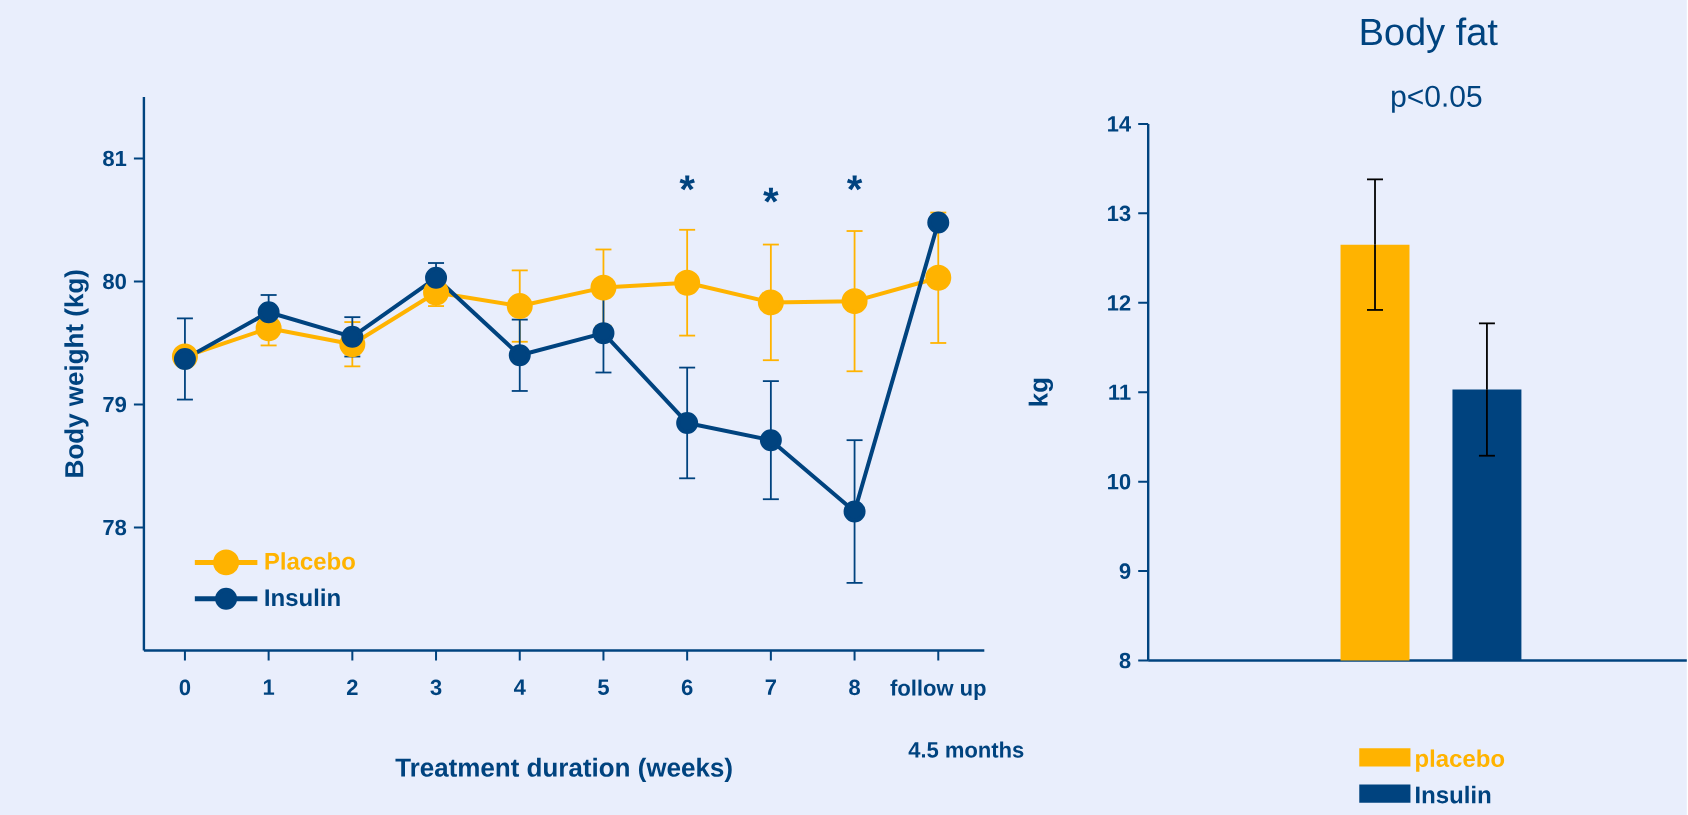  What do you see at coordinates (1119, 302) in the screenshot?
I see `y-tick-label: 12` at bounding box center [1119, 302].